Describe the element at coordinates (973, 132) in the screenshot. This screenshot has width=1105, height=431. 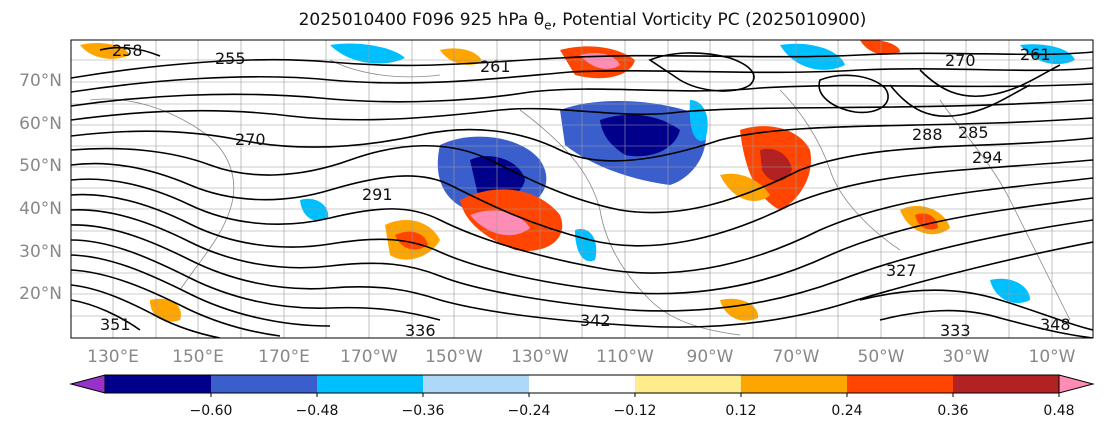
I see `contour-label-285: 285` at that location.